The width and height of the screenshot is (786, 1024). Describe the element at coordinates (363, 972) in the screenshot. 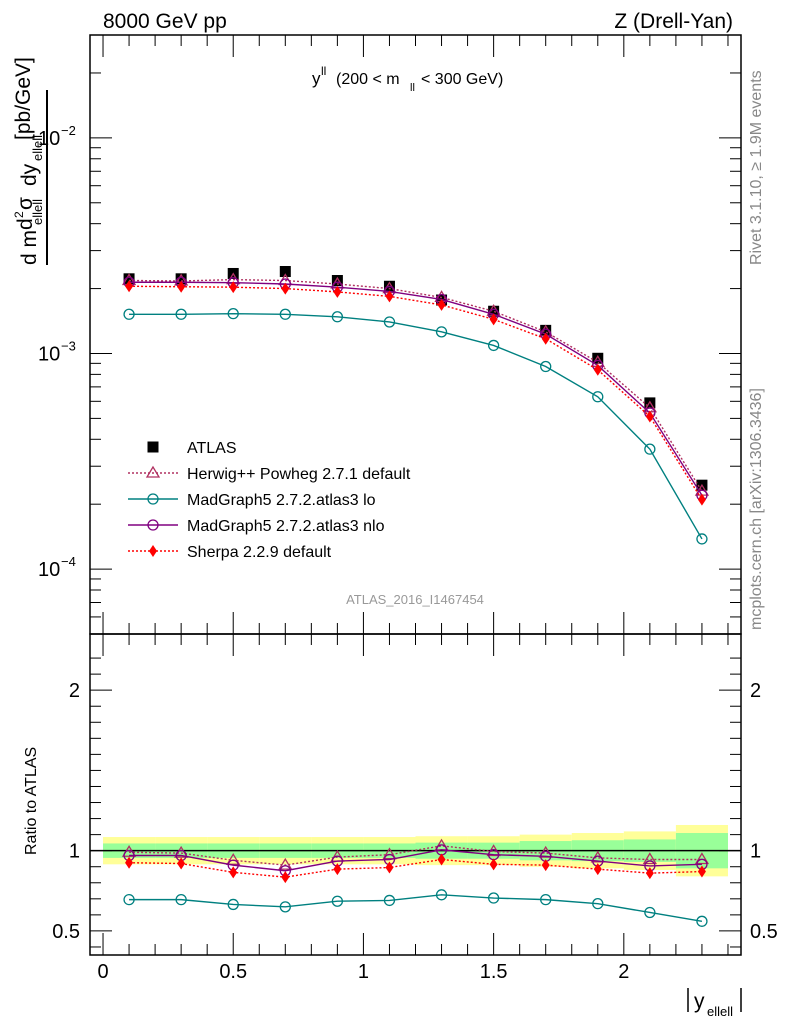

I see `x-tick-label: 1` at that location.